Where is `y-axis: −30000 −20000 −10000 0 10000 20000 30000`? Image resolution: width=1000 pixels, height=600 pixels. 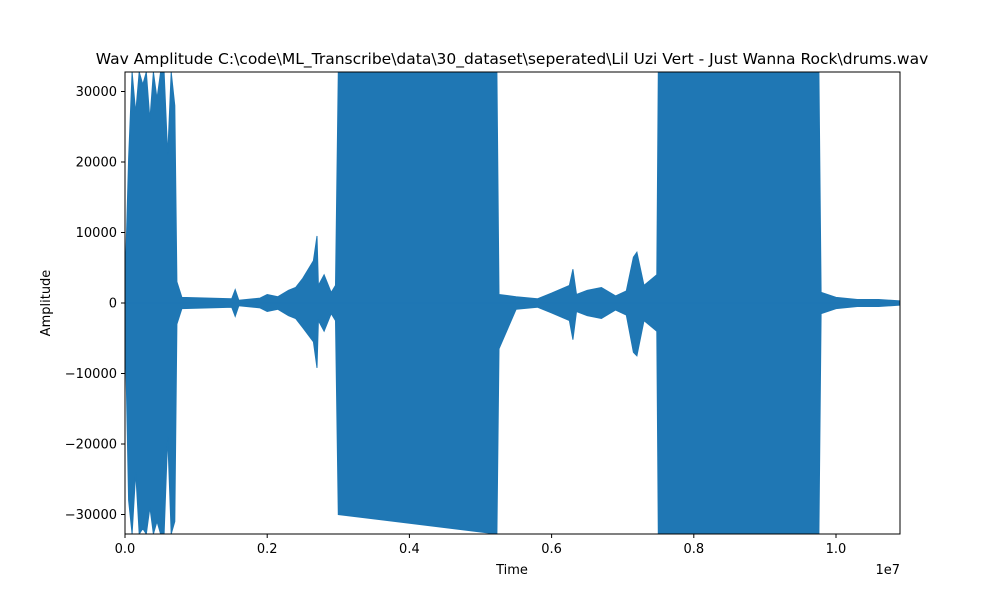
y-axis: −30000 −20000 −10000 0 10000 20000 30000 is located at coordinates (95, 304).